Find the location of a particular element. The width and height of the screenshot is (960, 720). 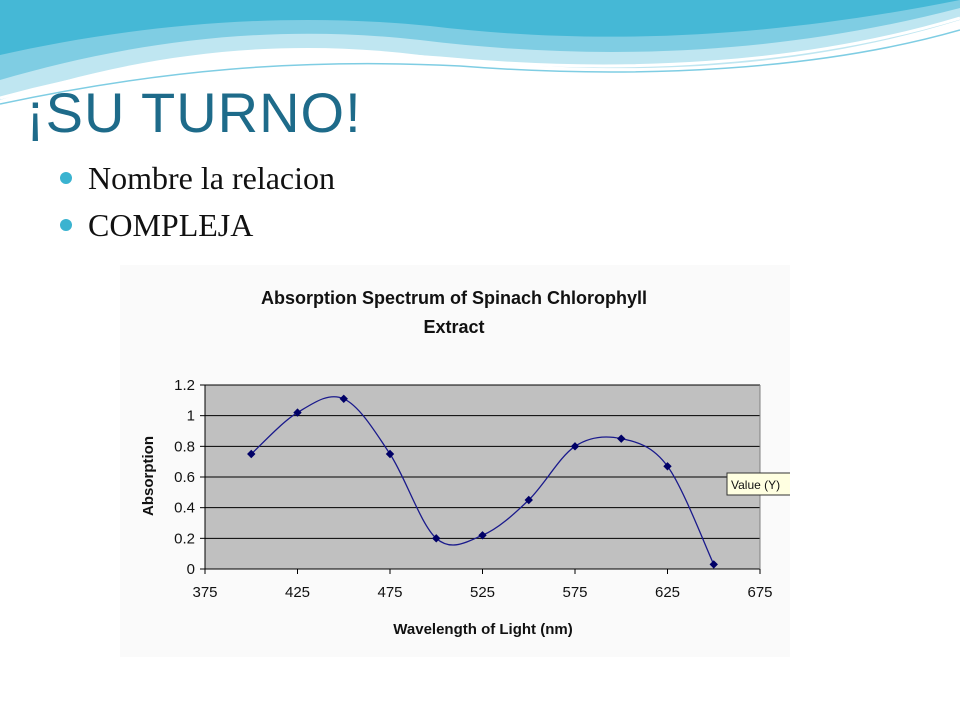

tooltip-label: Value (Y) is located at coordinates (755, 485).